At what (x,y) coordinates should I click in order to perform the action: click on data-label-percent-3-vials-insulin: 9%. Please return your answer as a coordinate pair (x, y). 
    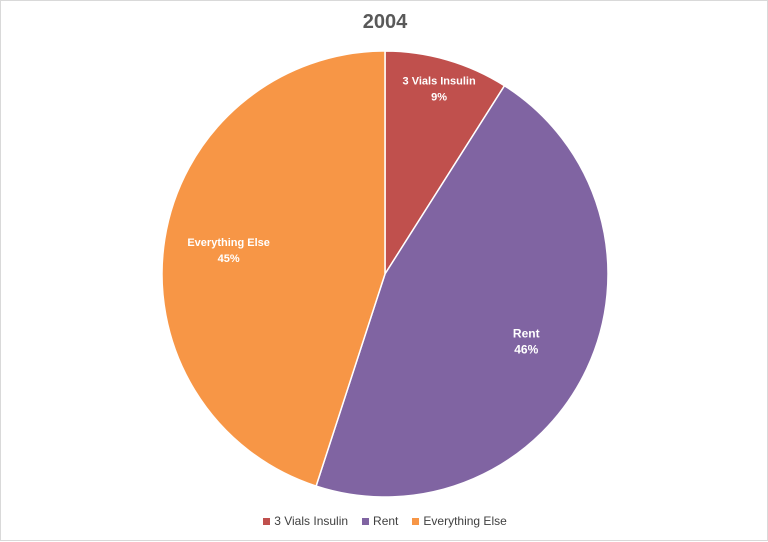
    Looking at the image, I should click on (439, 98).